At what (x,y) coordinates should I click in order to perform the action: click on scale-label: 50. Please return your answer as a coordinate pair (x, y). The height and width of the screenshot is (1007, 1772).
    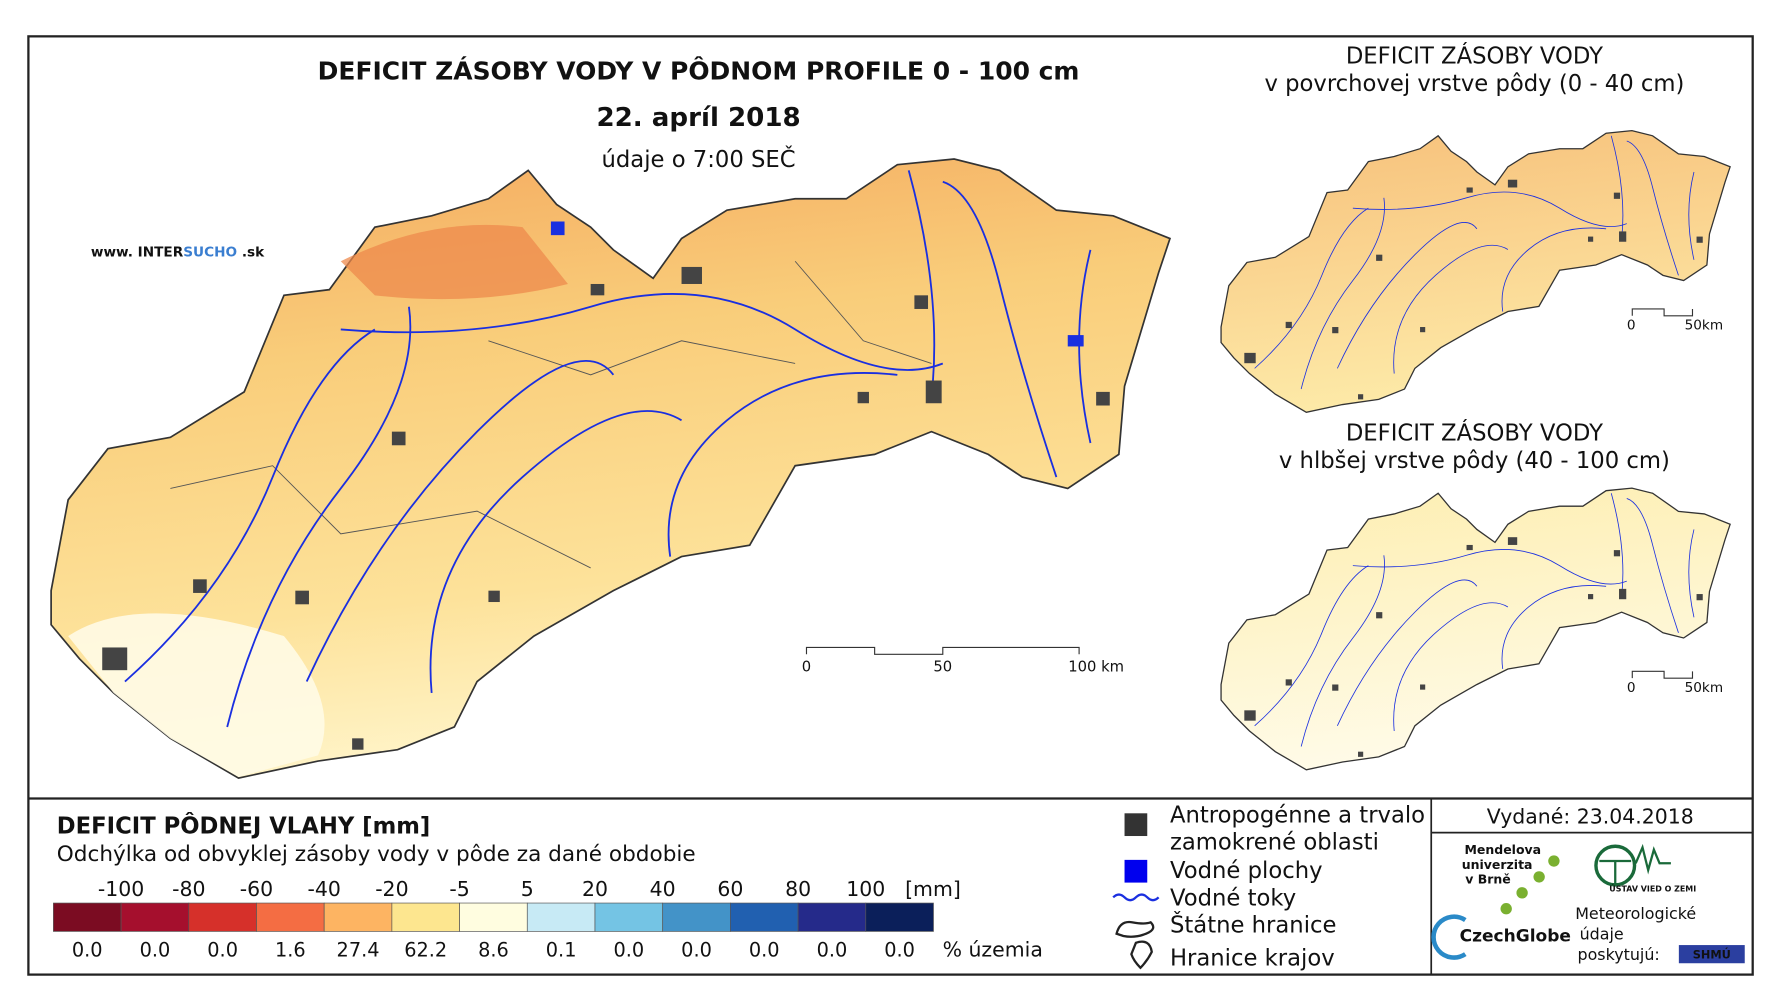
    Looking at the image, I should click on (942, 666).